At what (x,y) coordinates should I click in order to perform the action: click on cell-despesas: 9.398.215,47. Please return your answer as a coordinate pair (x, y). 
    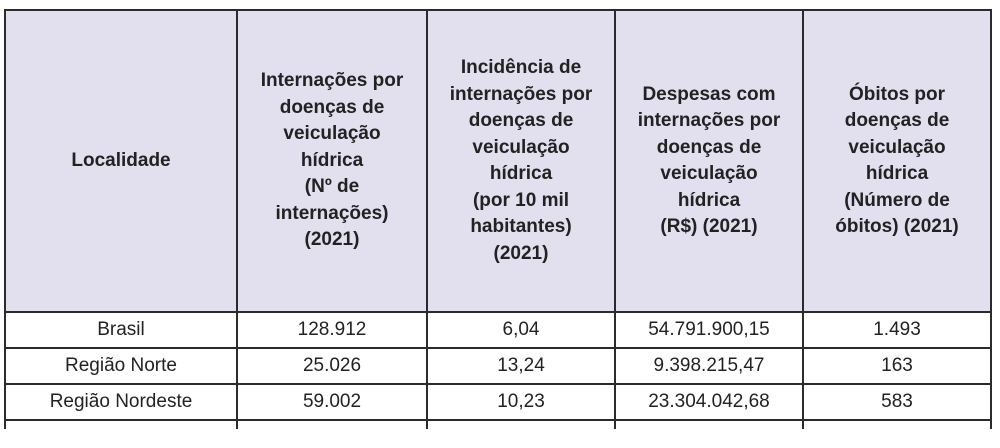
    Looking at the image, I should click on (709, 366).